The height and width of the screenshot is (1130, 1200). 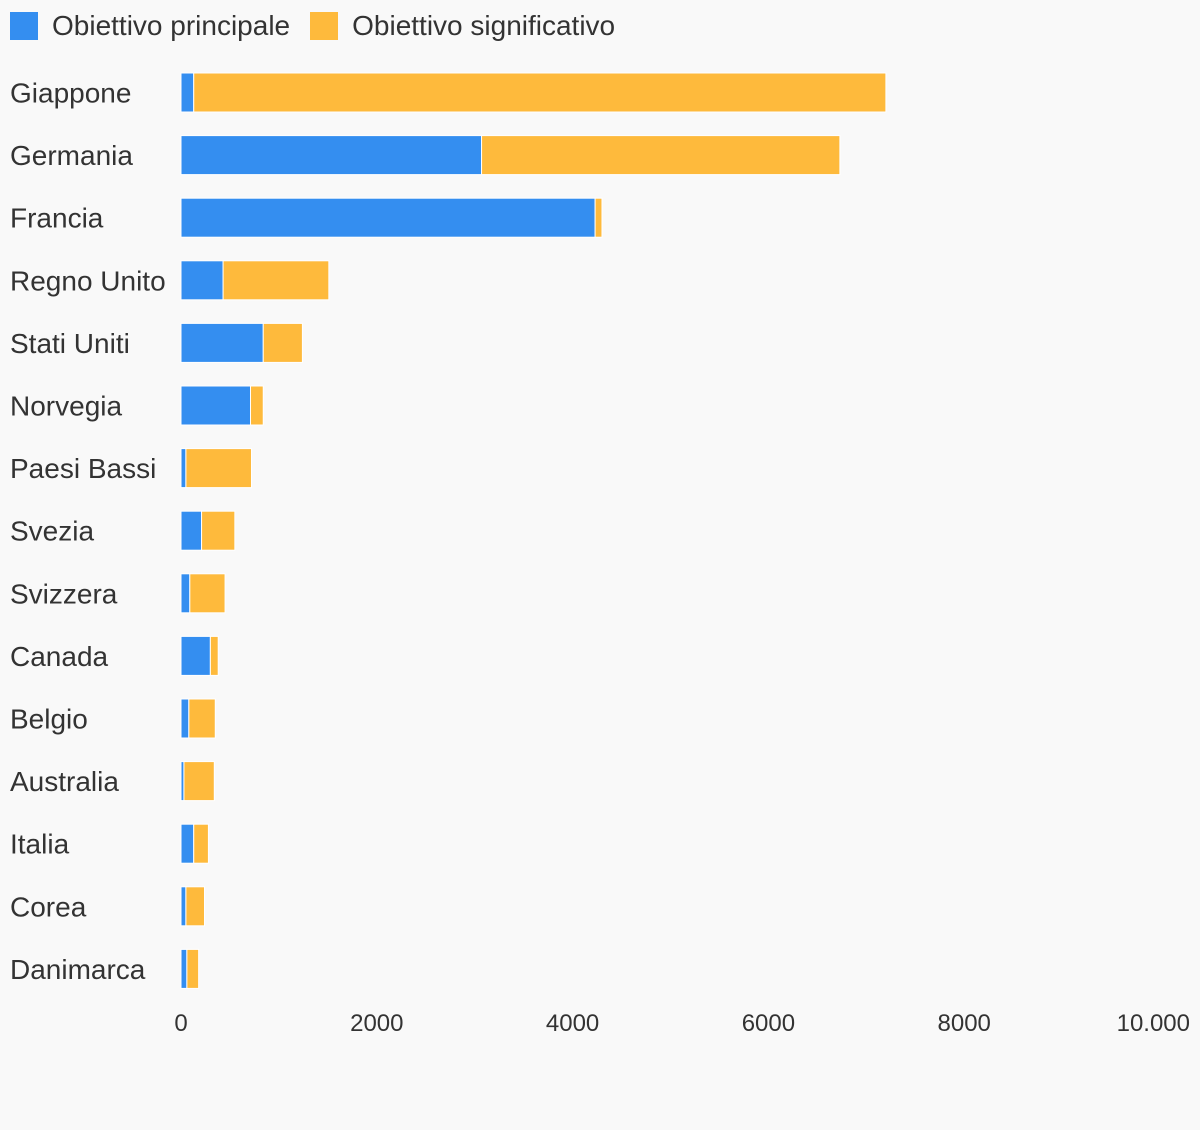 What do you see at coordinates (276, 280) in the screenshot?
I see `bar-regno-unito-significant` at bounding box center [276, 280].